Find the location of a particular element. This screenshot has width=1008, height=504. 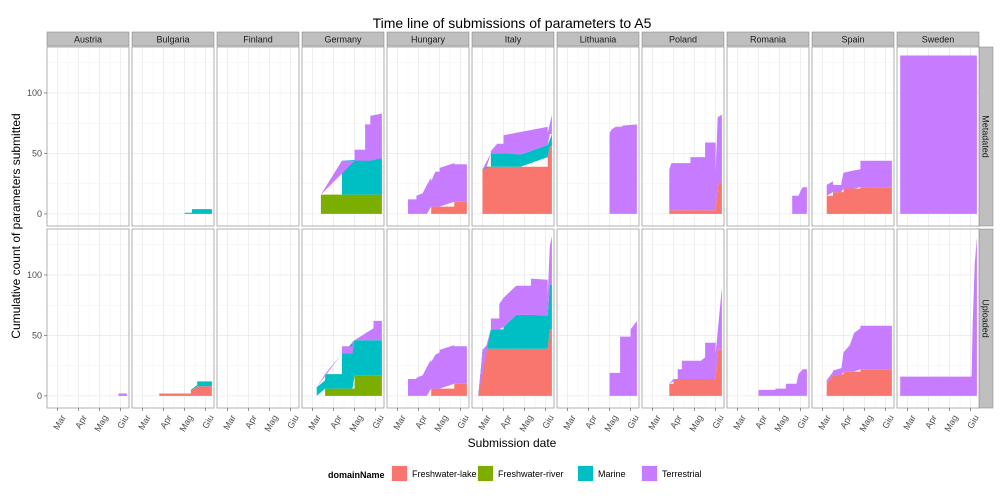

column-strip-label: Bulgaria is located at coordinates (172, 40).